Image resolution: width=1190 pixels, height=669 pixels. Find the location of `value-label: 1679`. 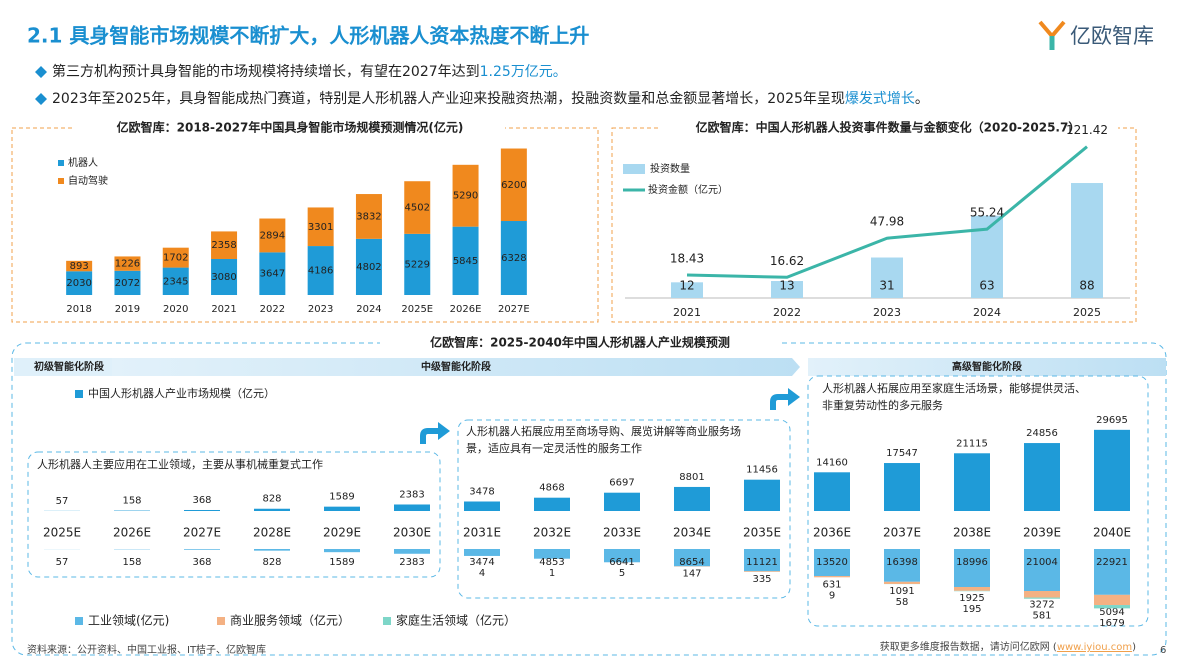

value-label: 1679 is located at coordinates (1111, 623).